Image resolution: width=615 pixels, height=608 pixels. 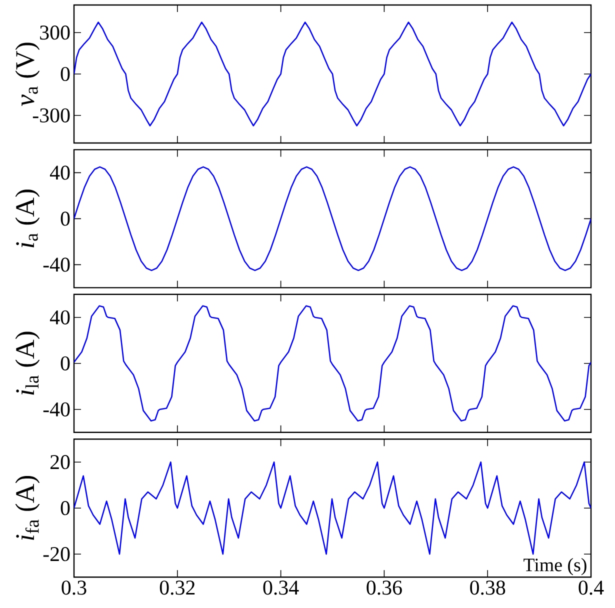 I want to click on y-axis-title: i$_{fa}$ (A), so click(x=27, y=508).